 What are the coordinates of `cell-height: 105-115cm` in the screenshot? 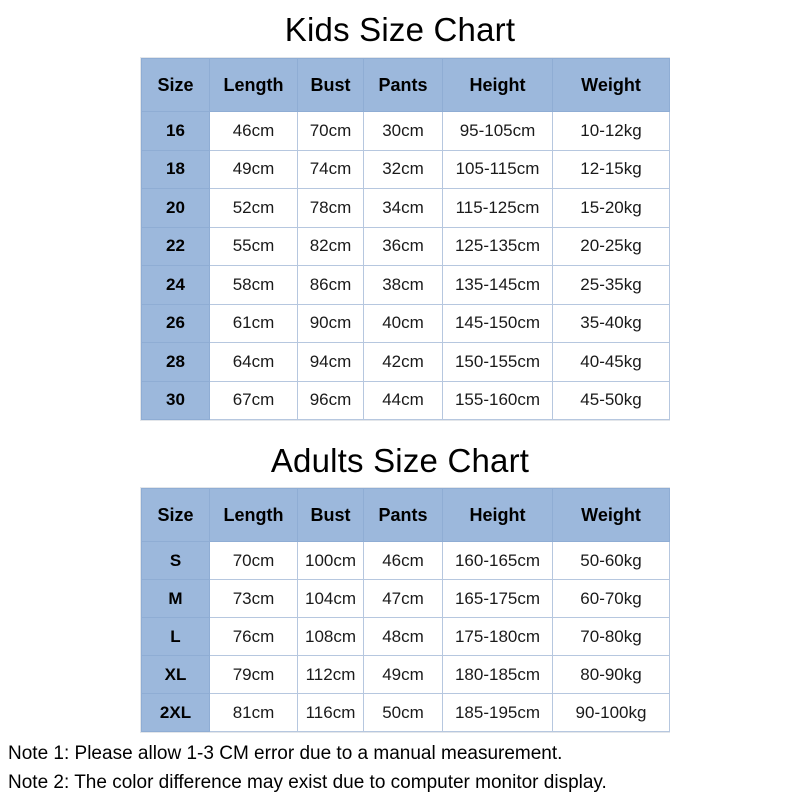 It's located at (497, 169).